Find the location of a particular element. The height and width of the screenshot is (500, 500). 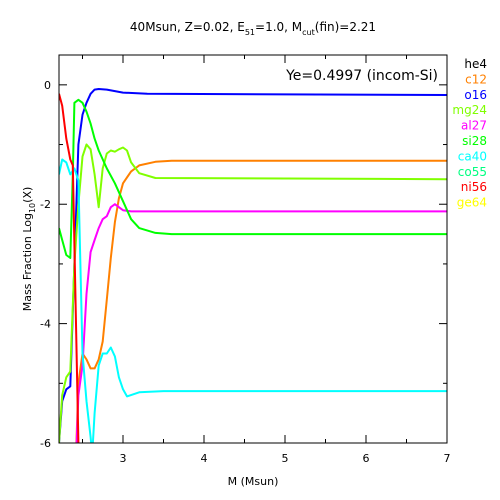

legend-entry-ni56: ni56 is located at coordinates (474, 187).